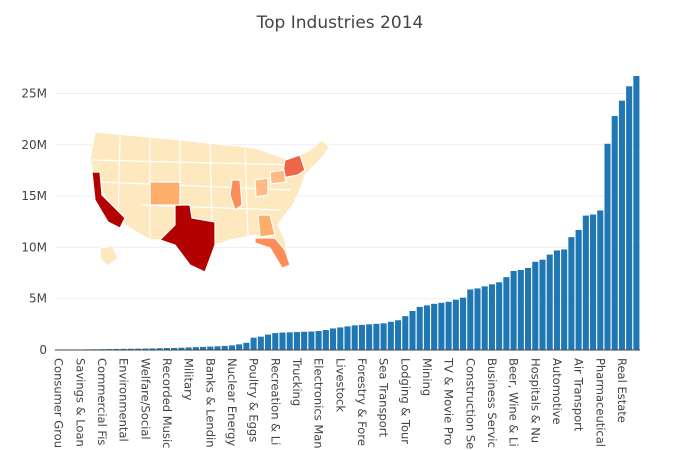  I want to click on x-tick-label: Environmental, so click(124, 400).